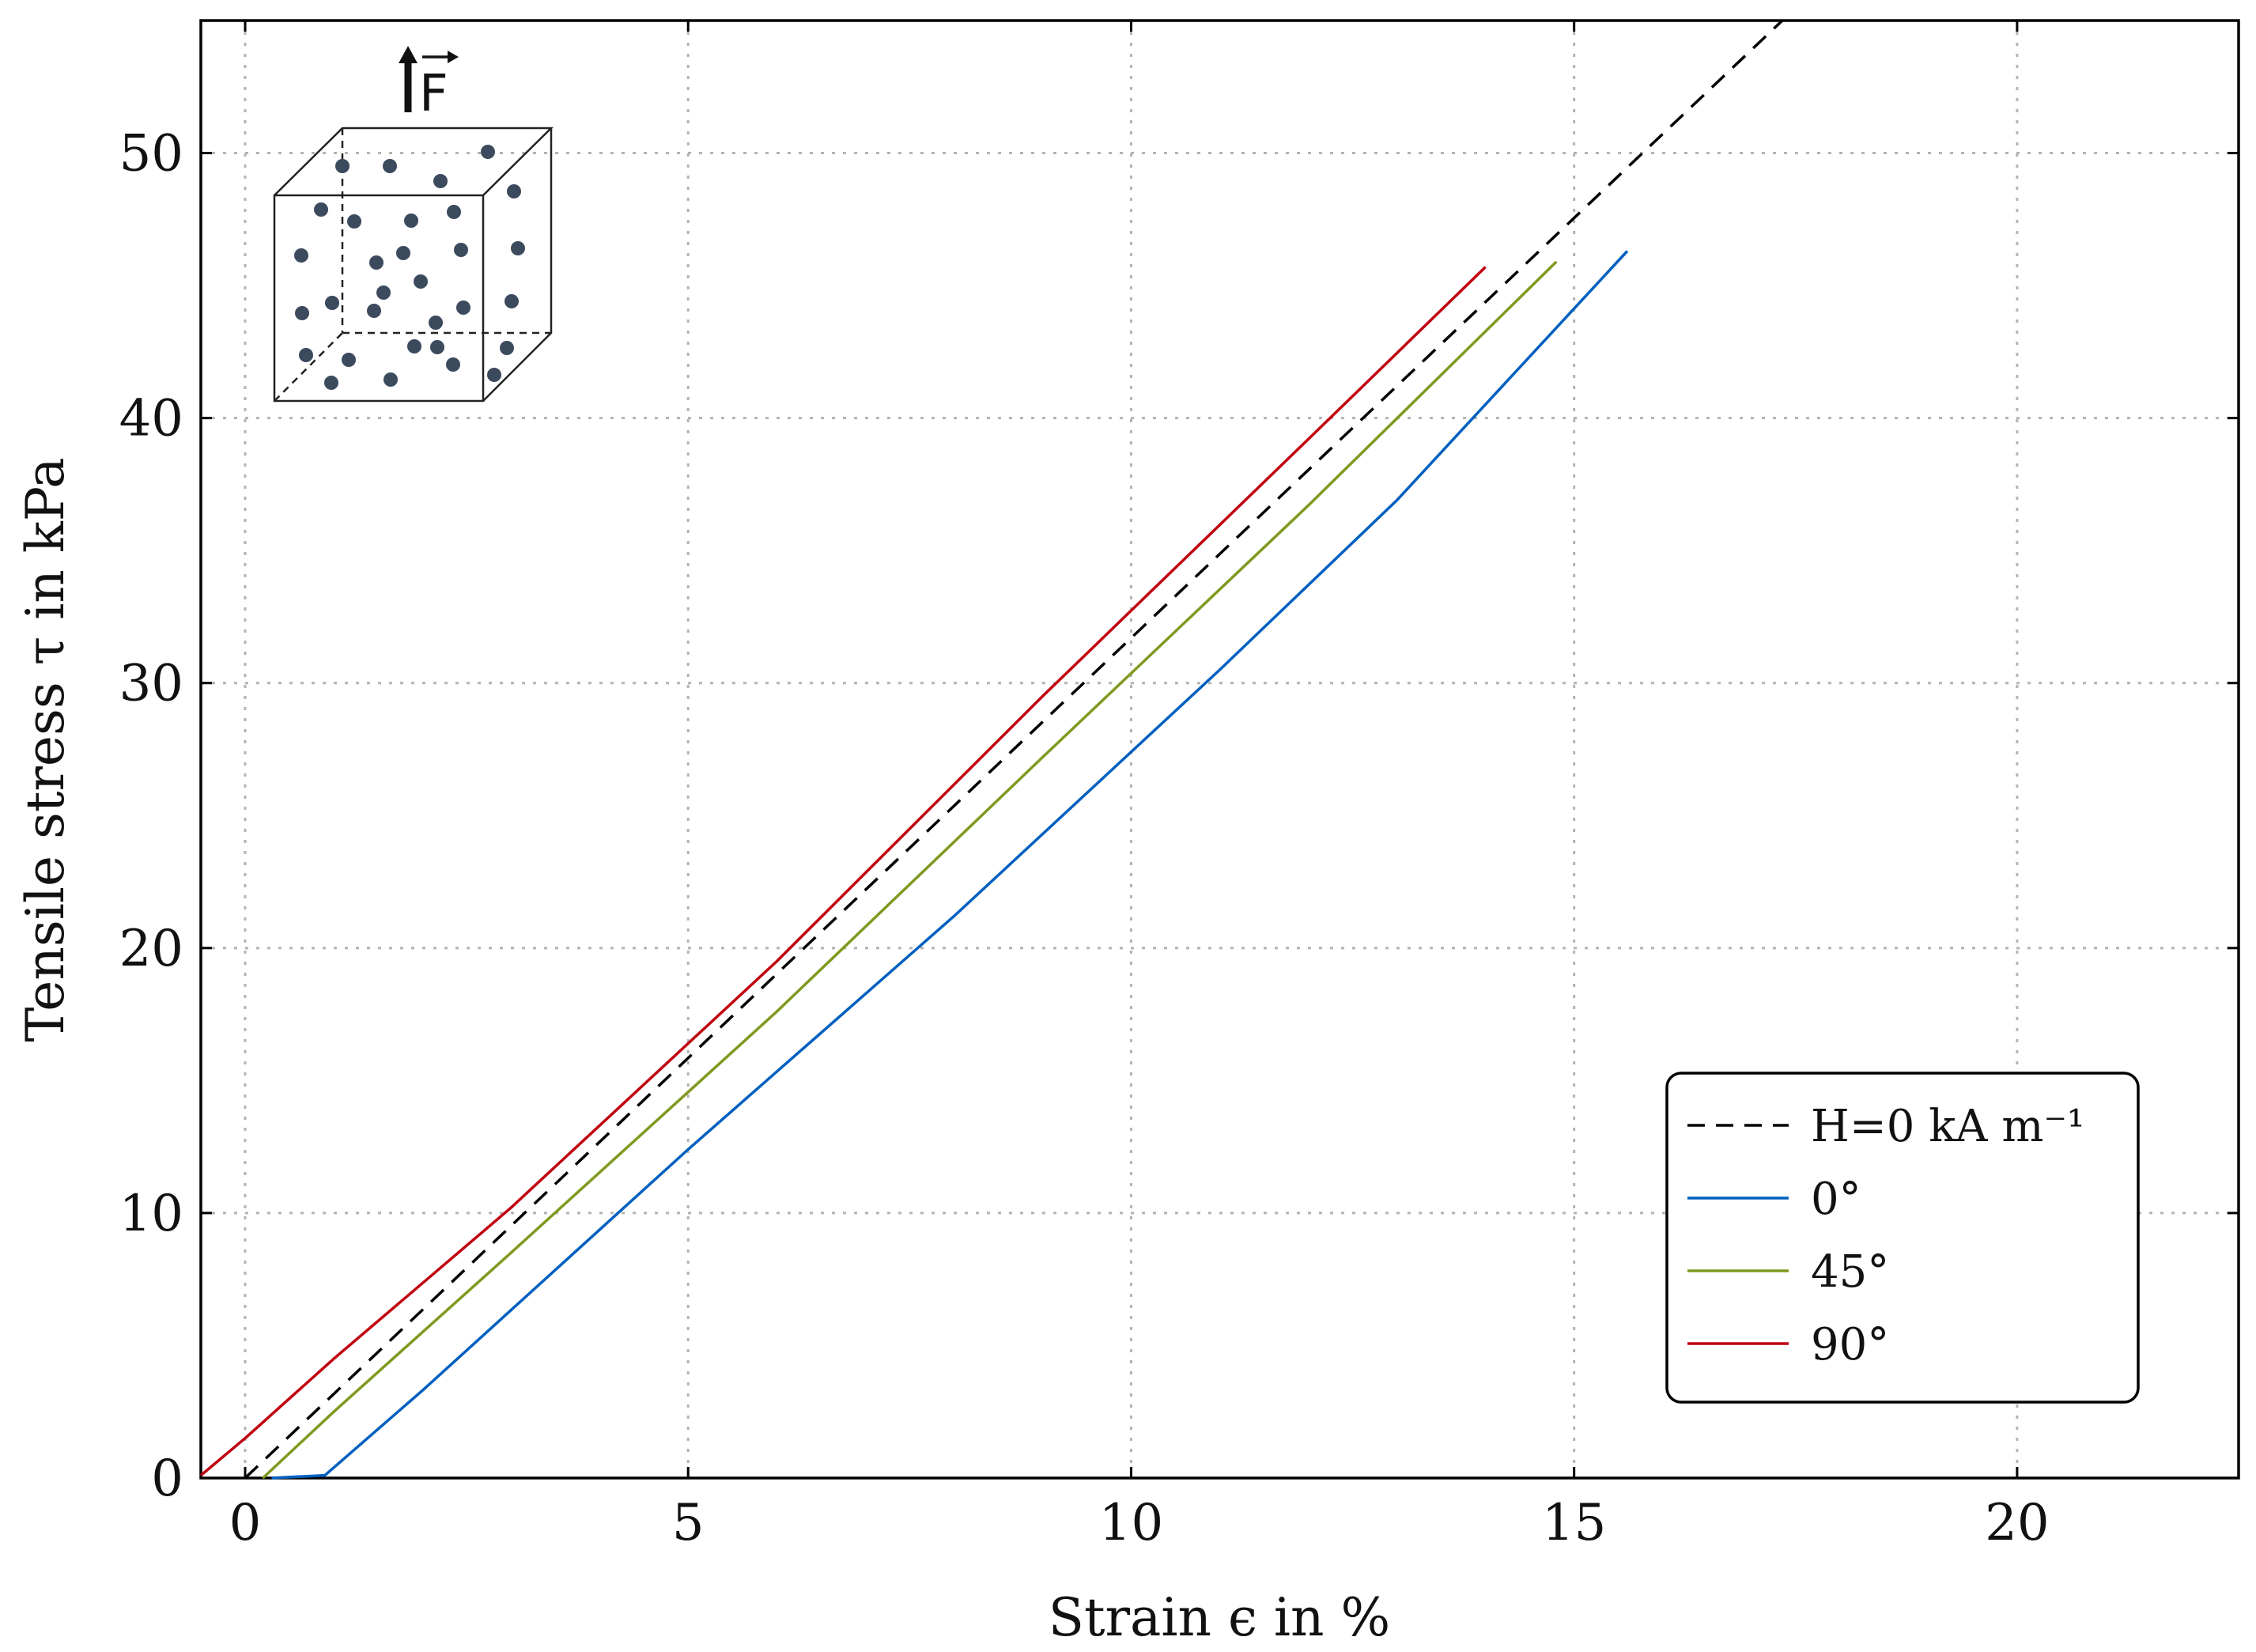 The image size is (2256, 1652). What do you see at coordinates (167, 1479) in the screenshot?
I see `y-tick-label: 0` at bounding box center [167, 1479].